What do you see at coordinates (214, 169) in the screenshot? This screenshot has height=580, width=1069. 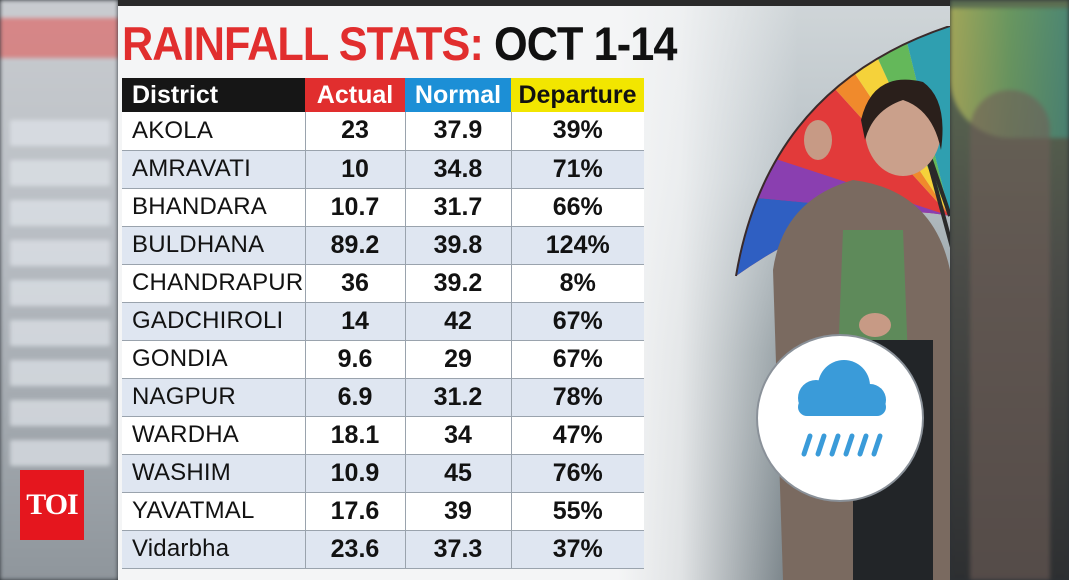 I see `cell-district: AMRAVATI` at bounding box center [214, 169].